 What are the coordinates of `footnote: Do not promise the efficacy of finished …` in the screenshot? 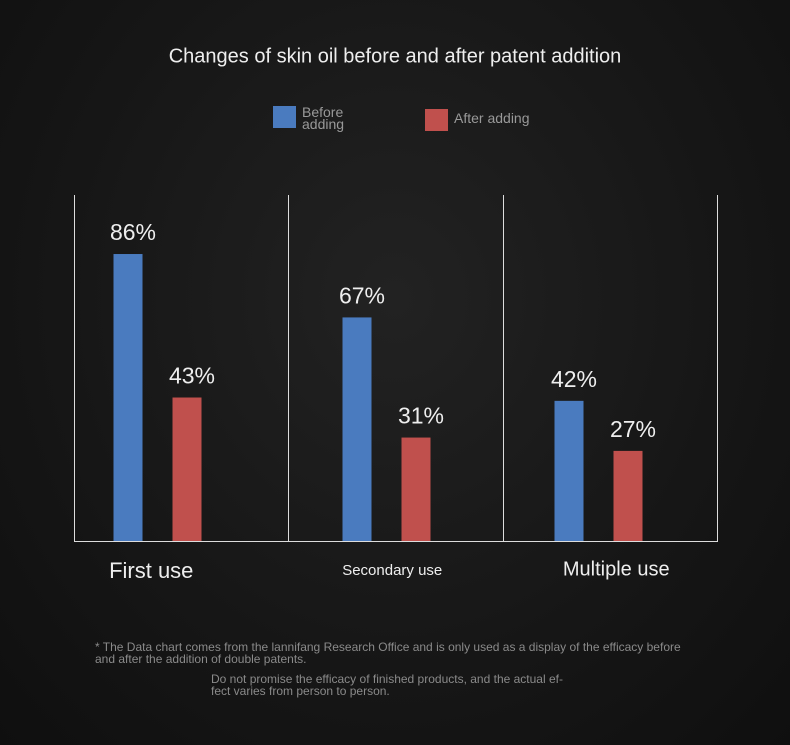 It's located at (387, 685).